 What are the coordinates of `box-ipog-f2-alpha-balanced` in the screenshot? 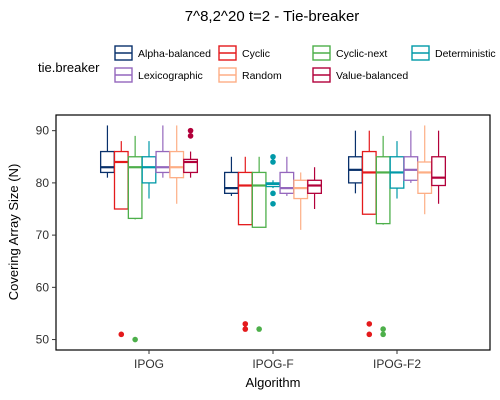 It's located at (355, 162).